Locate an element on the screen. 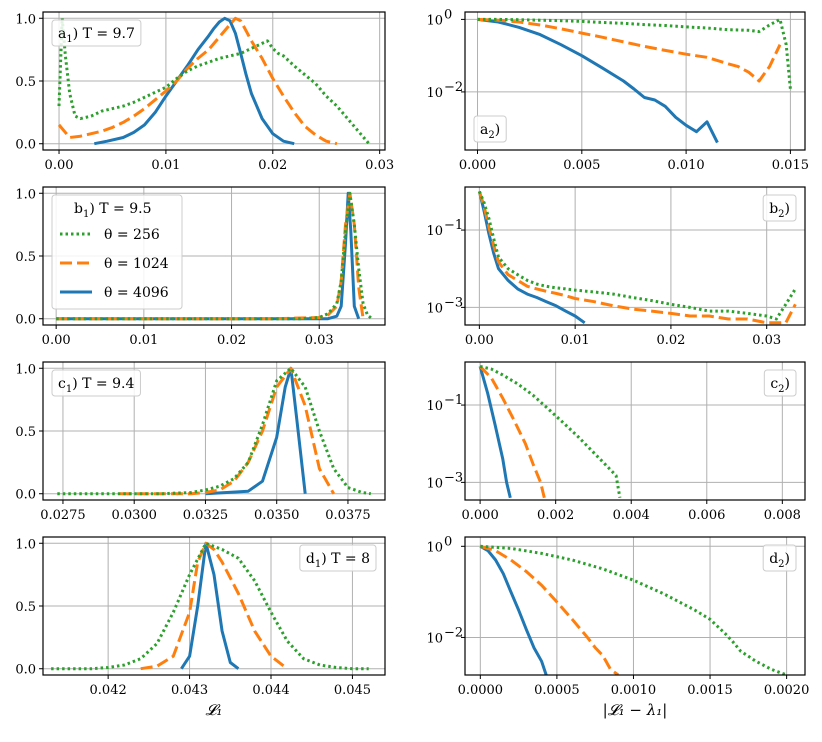 Image resolution: width=822 pixels, height=742 pixels. x-axis-label: |𝓛₁ − λ₁| is located at coordinates (635, 710).